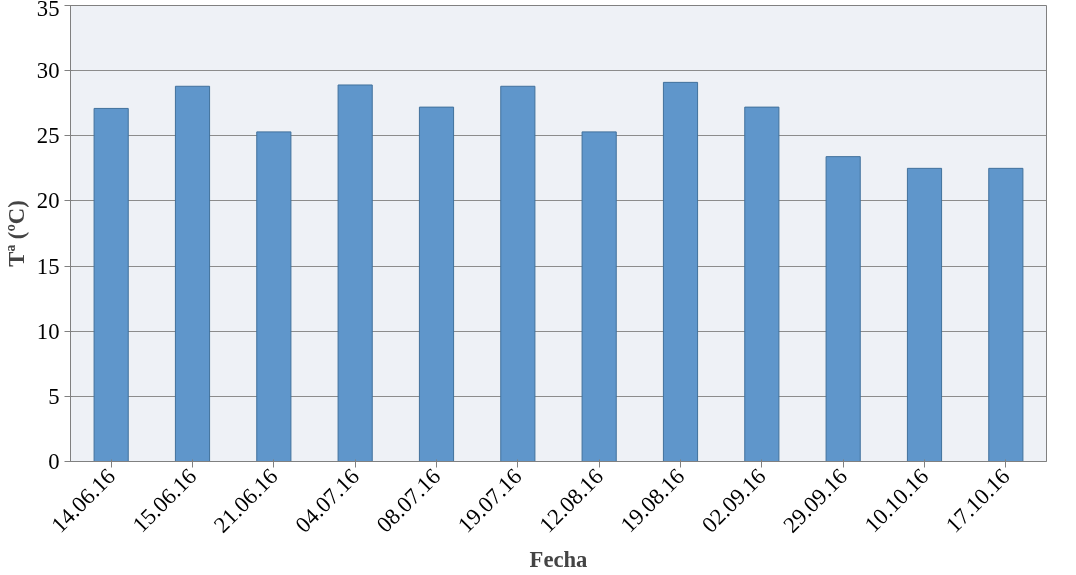 The image size is (1076, 575). What do you see at coordinates (54, 461) in the screenshot?
I see `y-tick-label: 0` at bounding box center [54, 461].